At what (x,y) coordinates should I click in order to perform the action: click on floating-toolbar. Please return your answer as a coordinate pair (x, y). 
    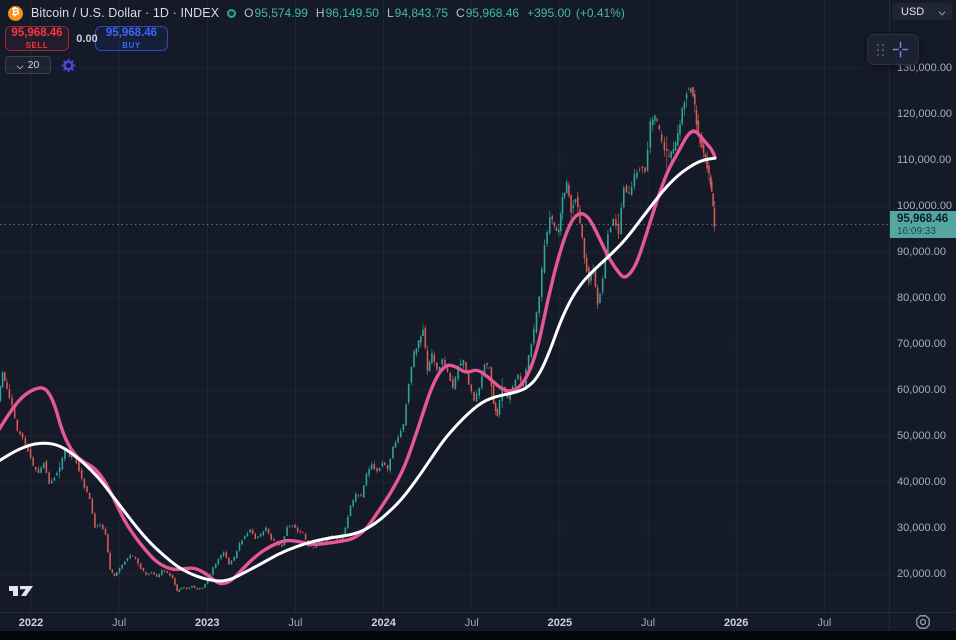
    Looking at the image, I should click on (893, 49).